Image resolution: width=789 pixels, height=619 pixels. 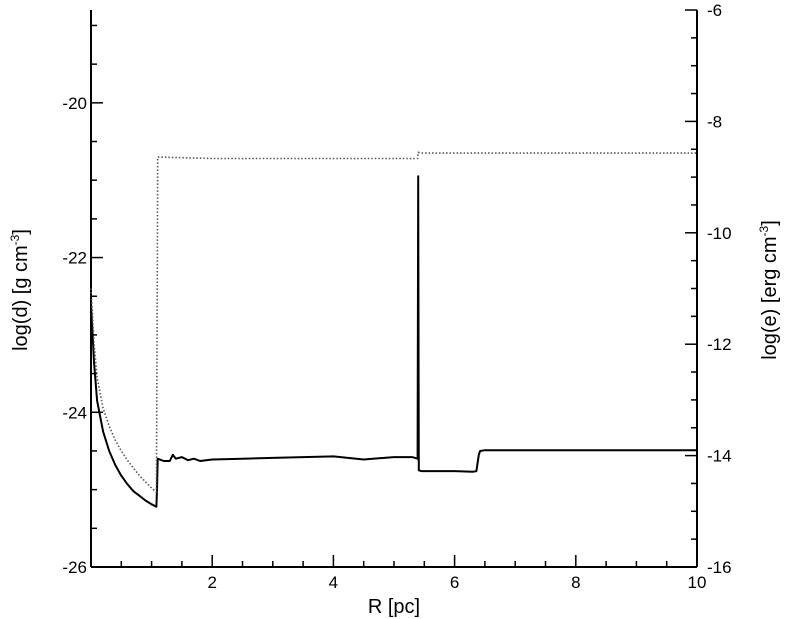 What do you see at coordinates (333, 582) in the screenshot?
I see `x-tick-label: 4` at bounding box center [333, 582].